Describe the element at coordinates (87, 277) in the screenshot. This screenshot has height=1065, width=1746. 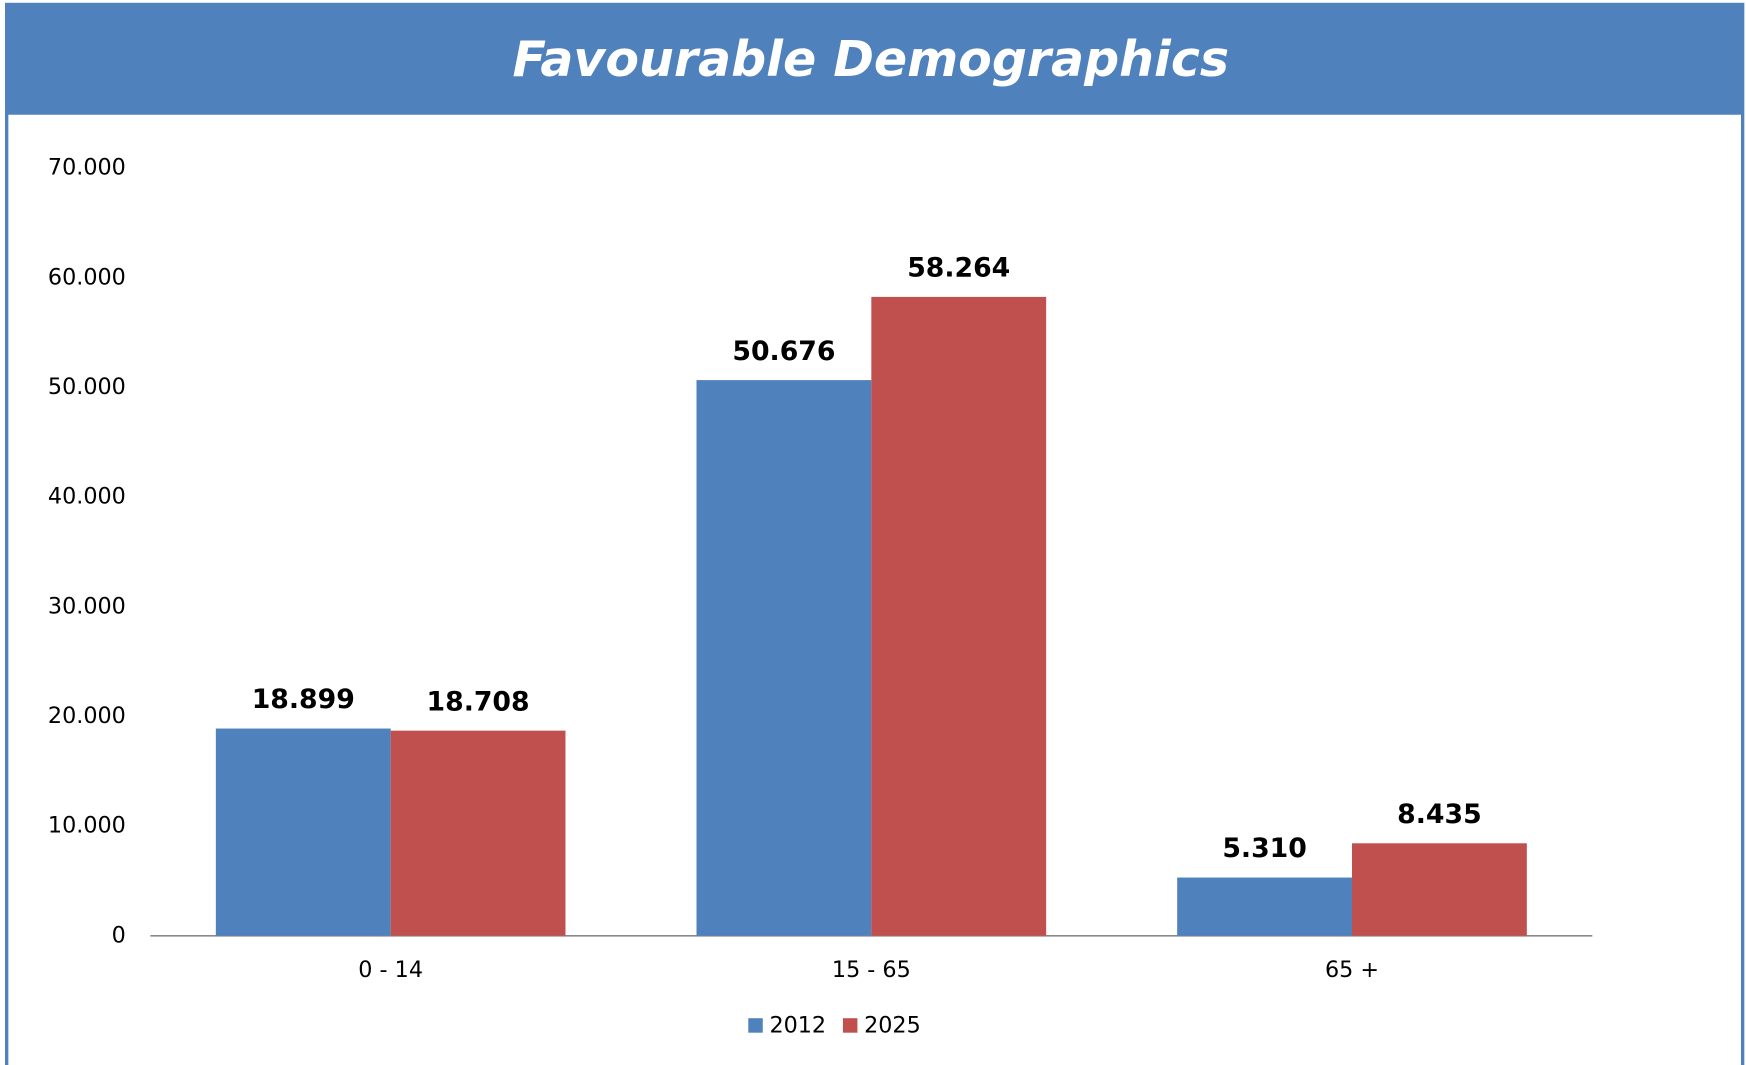
I see `y-tick-label: 60.000` at that location.